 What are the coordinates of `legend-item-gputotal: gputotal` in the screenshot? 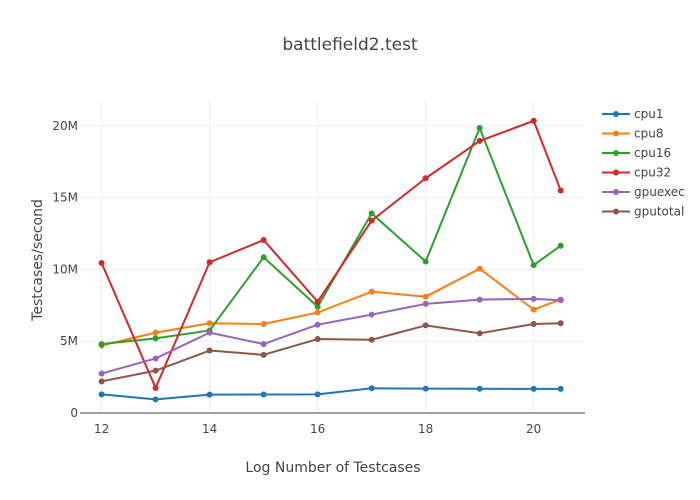 It's located at (643, 212).